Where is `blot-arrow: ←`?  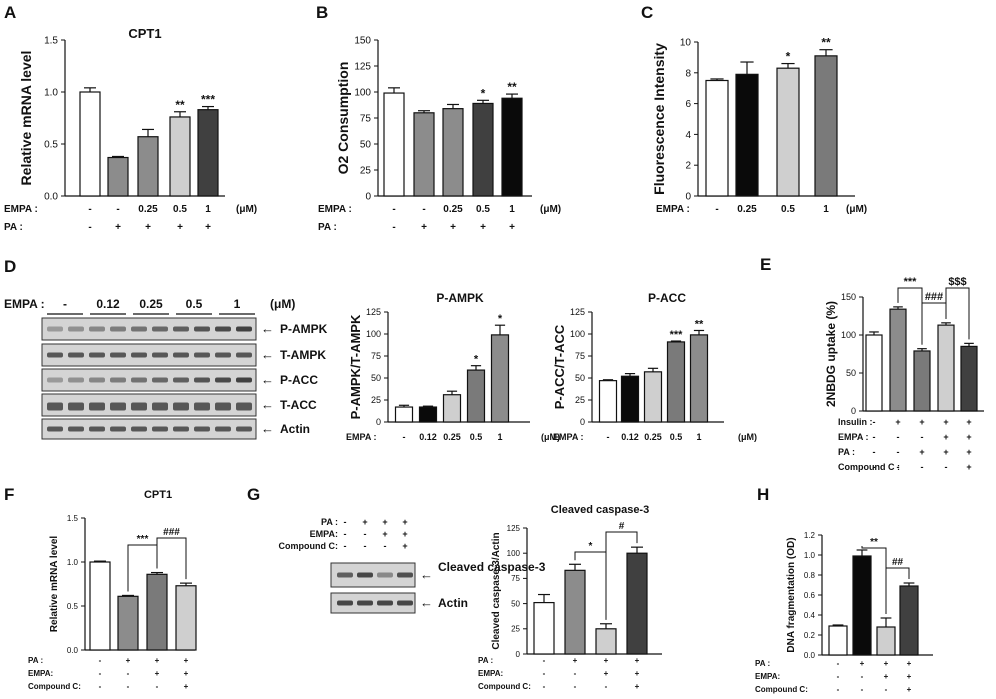 blot-arrow: ← is located at coordinates (426, 574).